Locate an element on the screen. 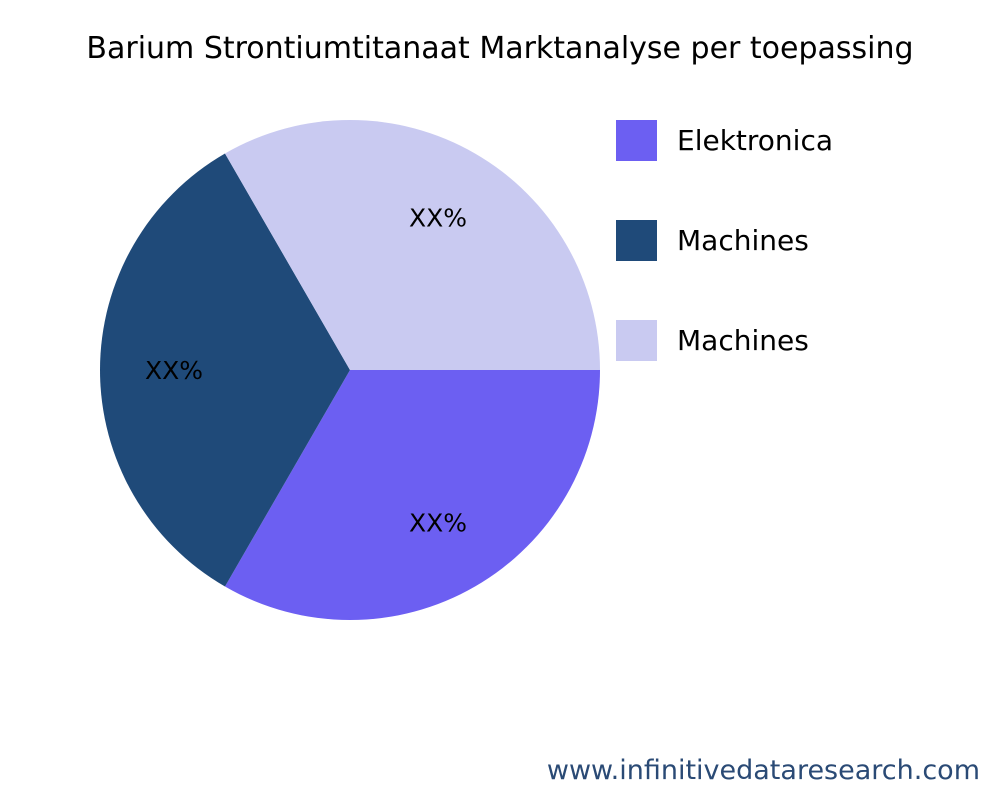  footer-url: www.infinitivedataresearch.com is located at coordinates (763, 770).